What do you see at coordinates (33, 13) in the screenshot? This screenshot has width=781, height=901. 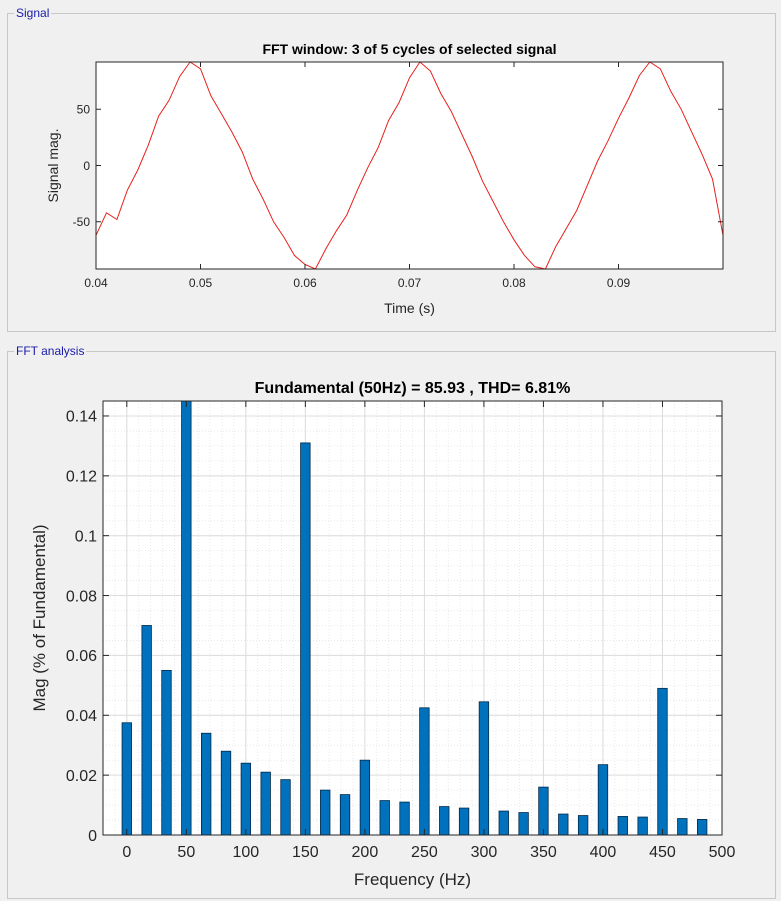 I see `signal-panel-label: Signal` at bounding box center [33, 13].